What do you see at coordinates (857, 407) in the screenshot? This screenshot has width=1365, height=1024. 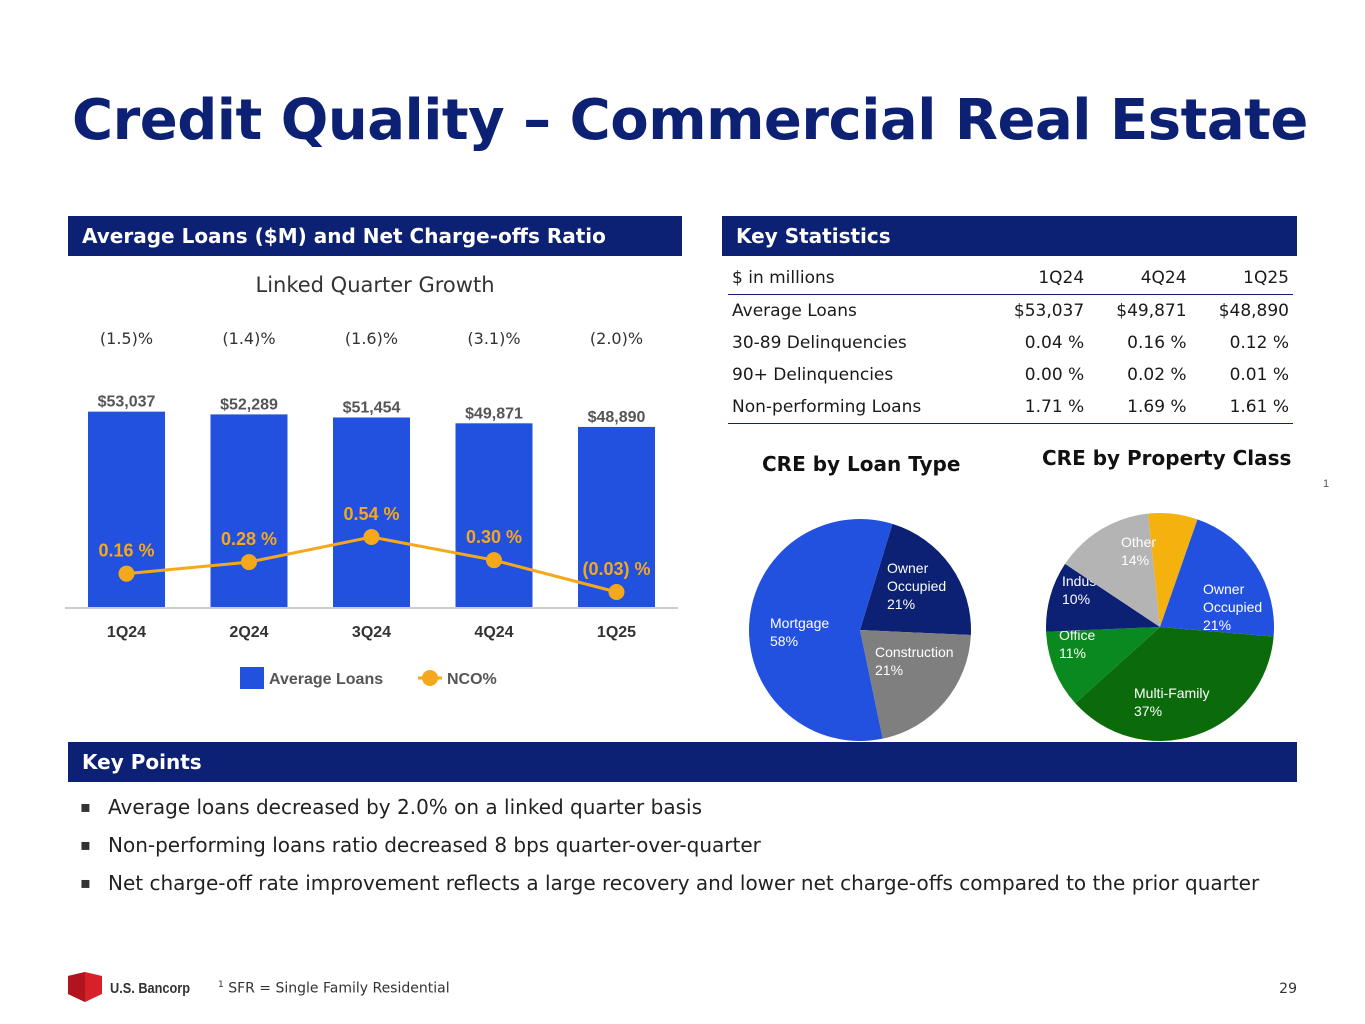 I see `table-cell: Non-performing Loans` at bounding box center [857, 407].